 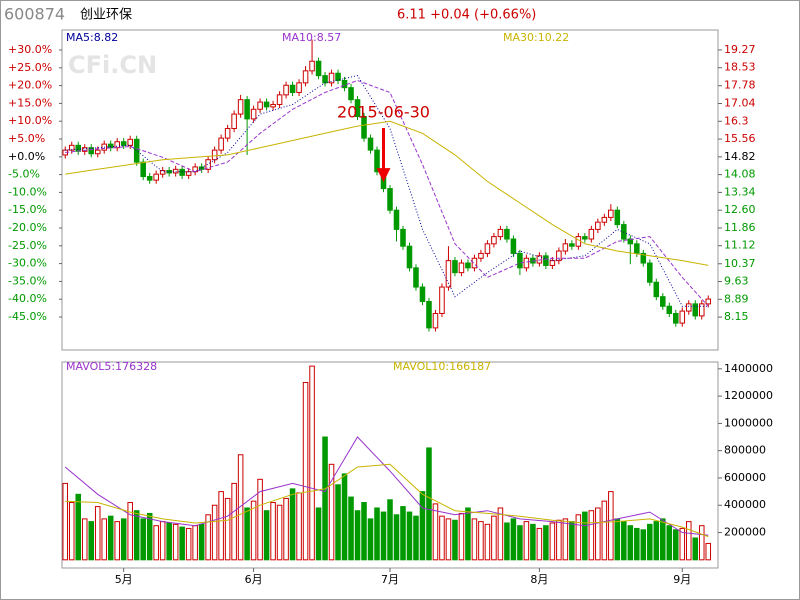 I want to click on y-tick-label: 14.08, so click(x=740, y=174).